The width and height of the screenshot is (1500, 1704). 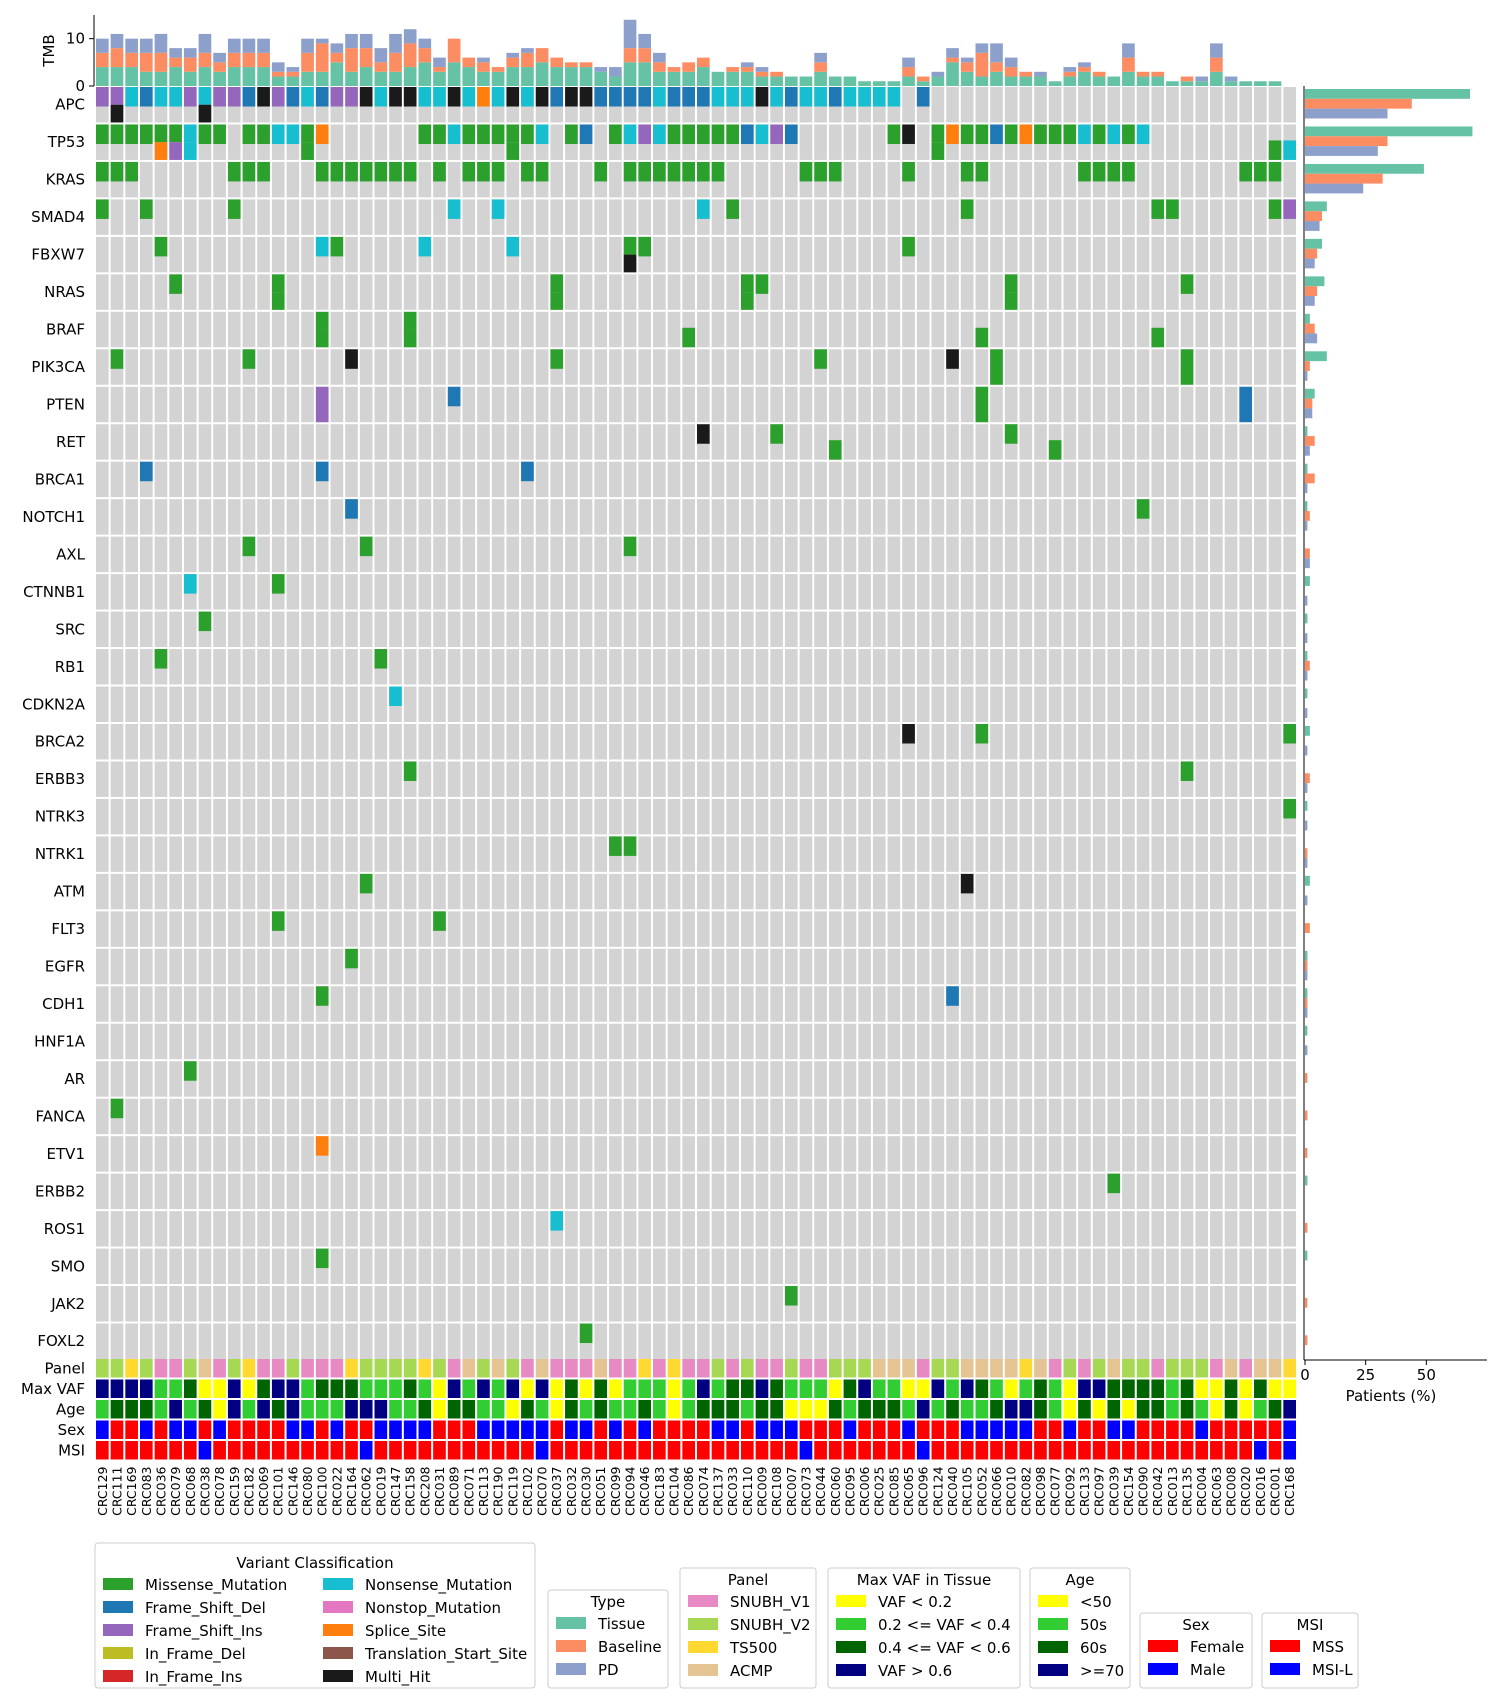 I want to click on freq-bar-baseline, so click(x=1346, y=141).